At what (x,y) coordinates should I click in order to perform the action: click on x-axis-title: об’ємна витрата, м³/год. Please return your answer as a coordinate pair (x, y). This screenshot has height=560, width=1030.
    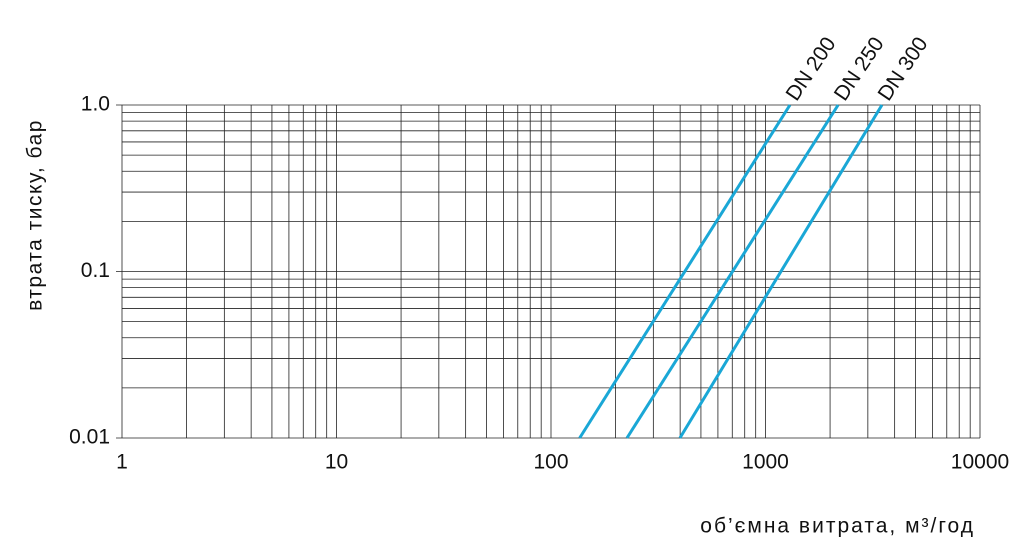
    Looking at the image, I should click on (837, 526).